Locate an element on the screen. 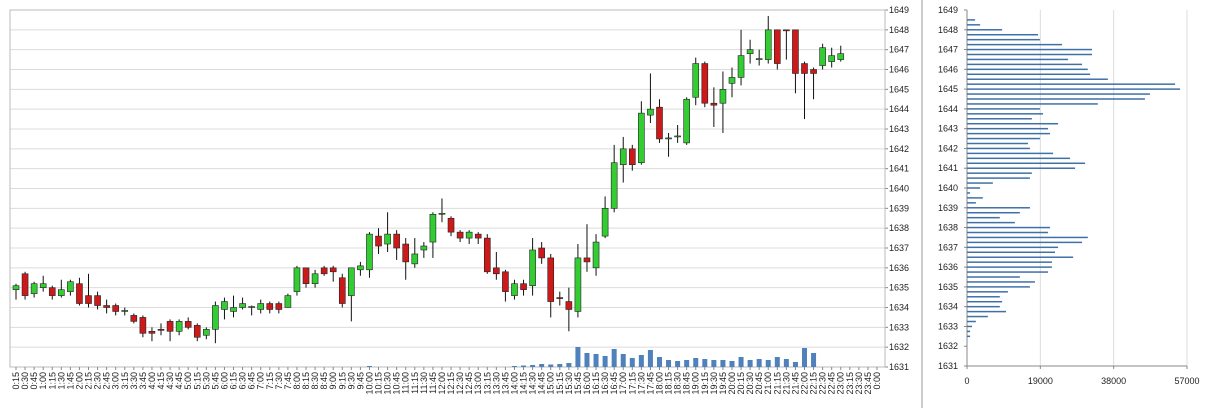 Image resolution: width=1212 pixels, height=408 pixels. x-tick-label: 12:45 is located at coordinates (469, 383).